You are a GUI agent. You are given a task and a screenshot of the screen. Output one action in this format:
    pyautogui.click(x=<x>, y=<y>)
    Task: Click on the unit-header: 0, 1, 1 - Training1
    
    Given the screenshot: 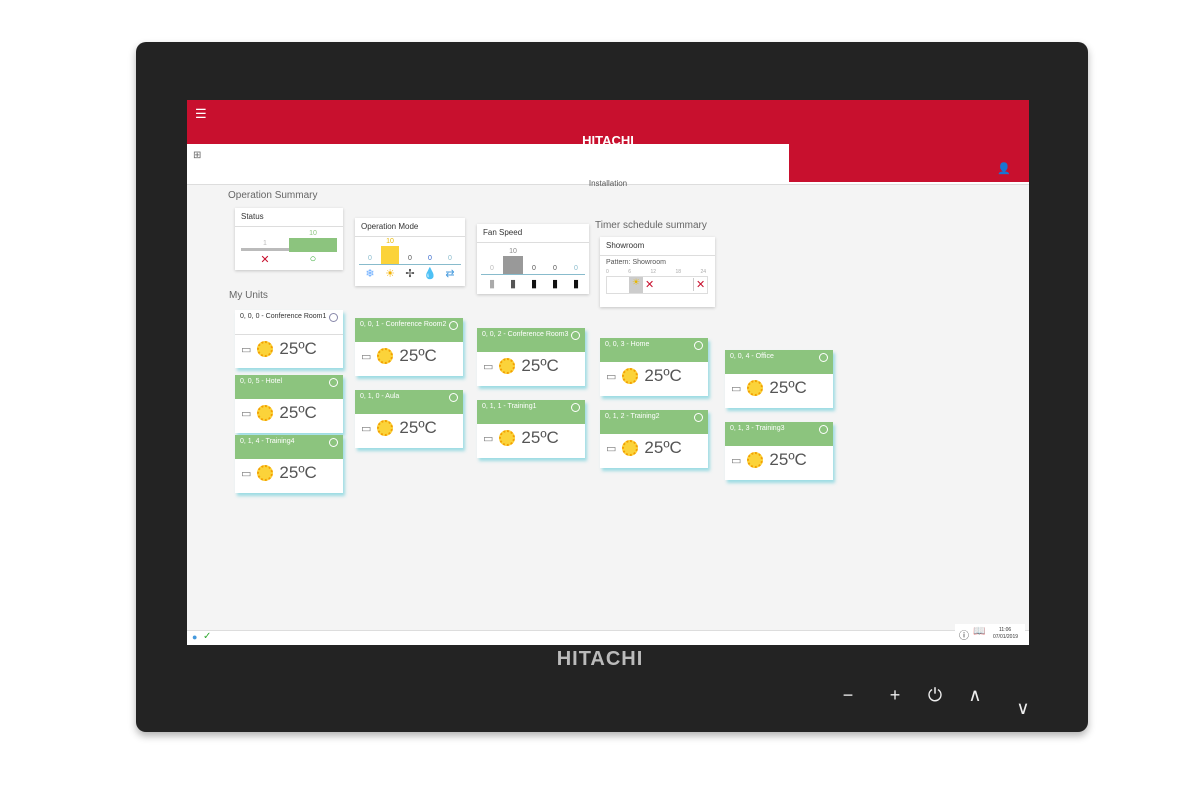 What is the action you would take?
    pyautogui.click(x=531, y=412)
    